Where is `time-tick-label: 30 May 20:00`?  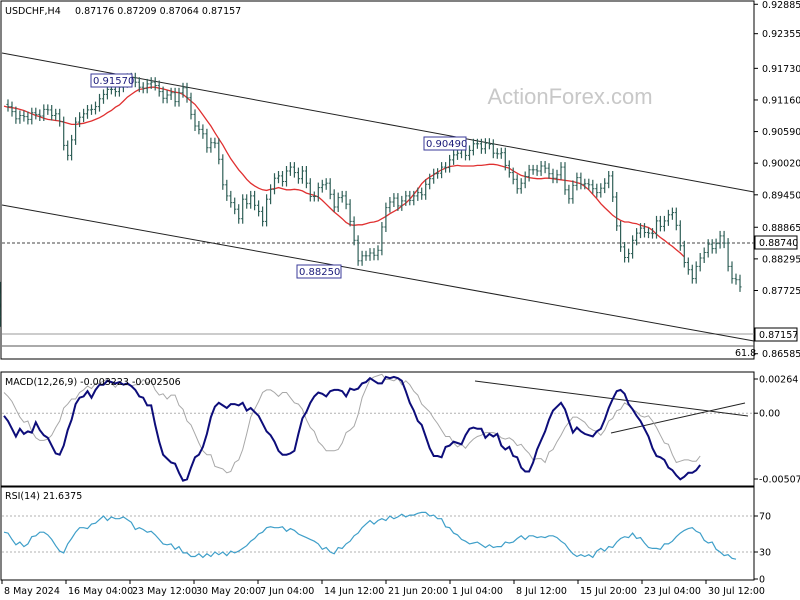 time-tick-label: 30 May 20:00 is located at coordinates (228, 591).